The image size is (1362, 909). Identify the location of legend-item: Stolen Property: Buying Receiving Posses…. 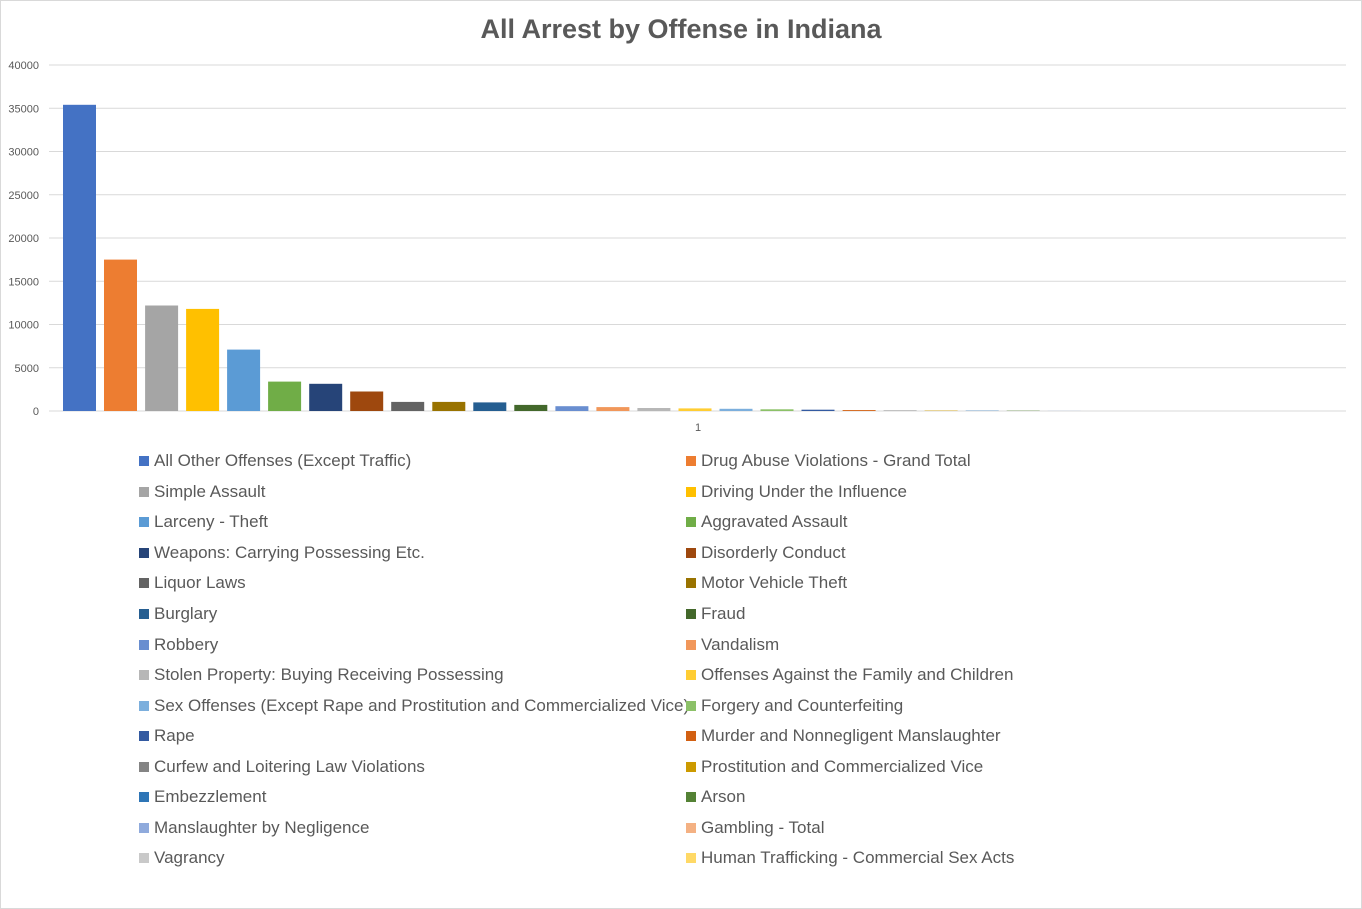
(412, 675).